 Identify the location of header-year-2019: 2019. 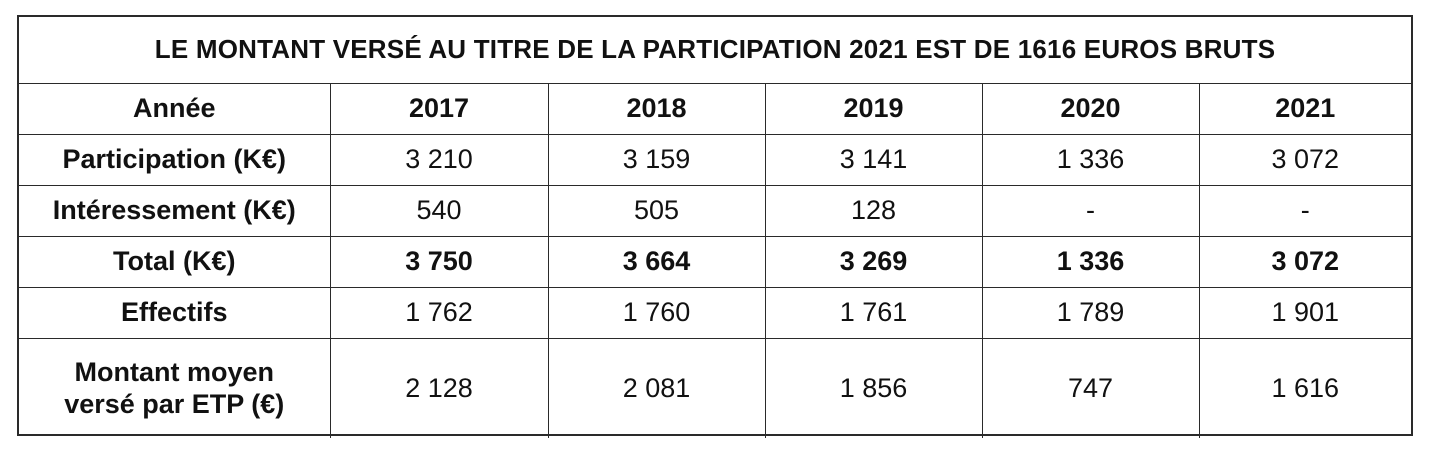
(873, 108).